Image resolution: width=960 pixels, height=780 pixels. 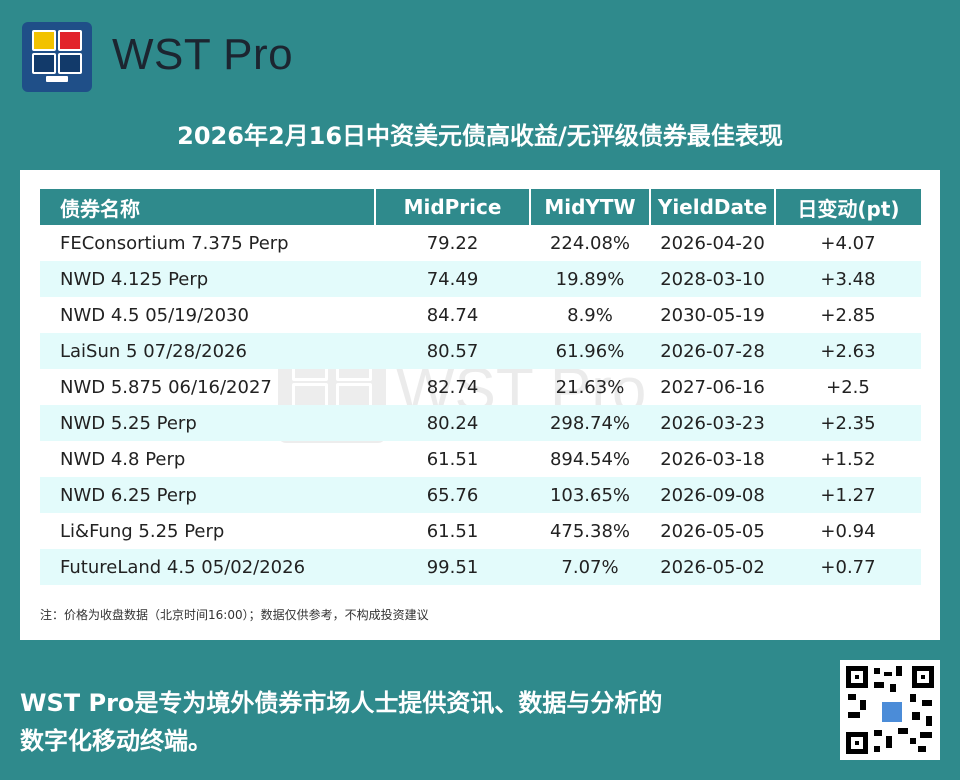 What do you see at coordinates (848, 207) in the screenshot?
I see `header-daily-change: 日变动(pt)` at bounding box center [848, 207].